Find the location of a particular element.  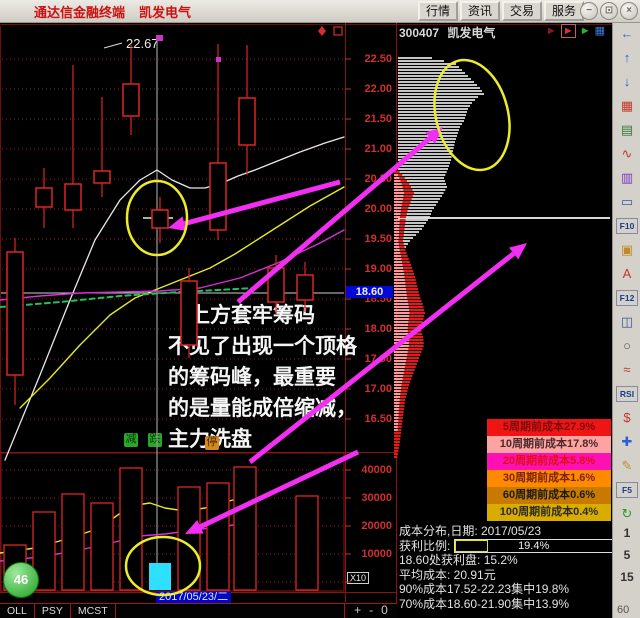

cost-legend-row-0: 5周期前成本27.9% is located at coordinates (549, 427).